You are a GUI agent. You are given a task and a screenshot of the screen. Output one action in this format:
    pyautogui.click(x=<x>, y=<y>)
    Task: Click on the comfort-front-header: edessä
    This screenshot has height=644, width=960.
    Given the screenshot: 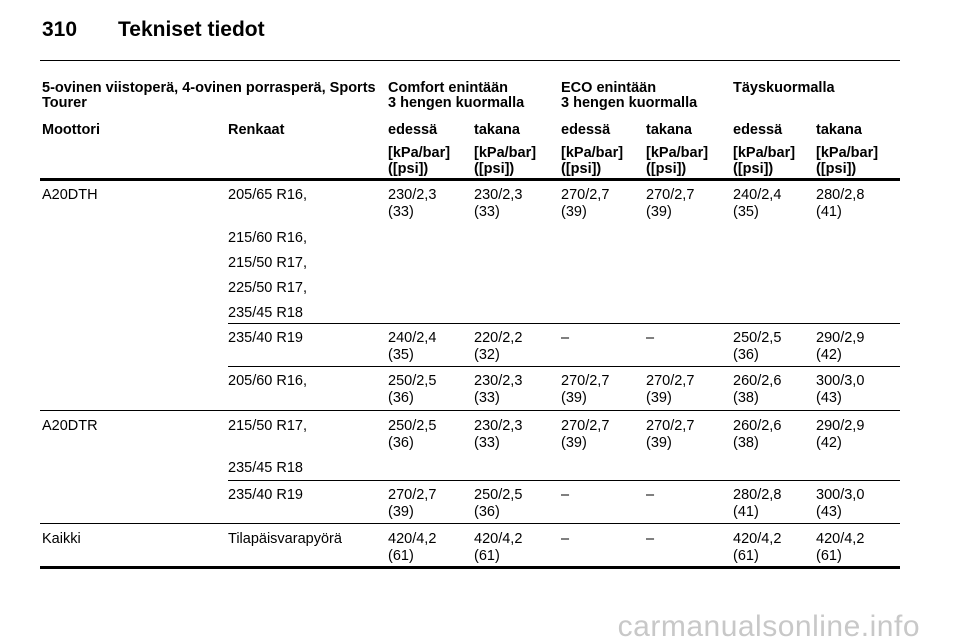 What is the action you would take?
    pyautogui.click(x=413, y=130)
    